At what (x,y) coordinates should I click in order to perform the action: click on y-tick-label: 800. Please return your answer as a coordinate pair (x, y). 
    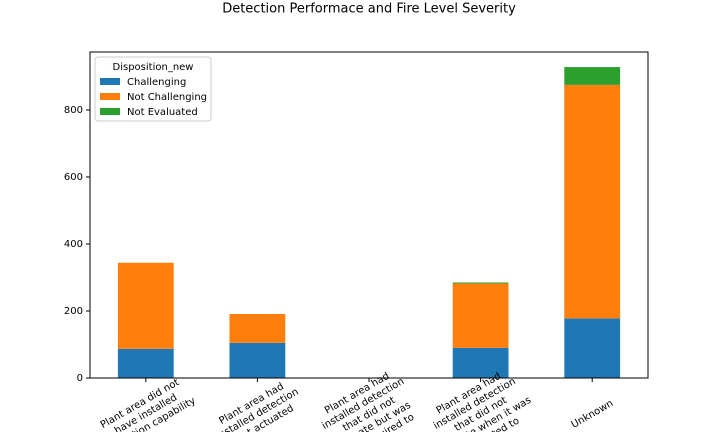
    Looking at the image, I should click on (73, 110).